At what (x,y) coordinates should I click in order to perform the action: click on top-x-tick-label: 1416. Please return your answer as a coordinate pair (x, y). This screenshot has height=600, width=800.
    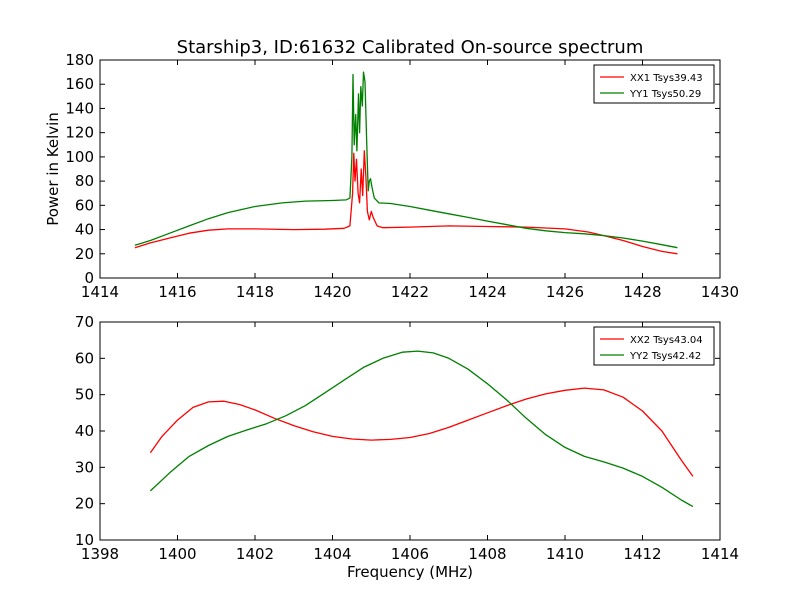
    Looking at the image, I should click on (177, 292).